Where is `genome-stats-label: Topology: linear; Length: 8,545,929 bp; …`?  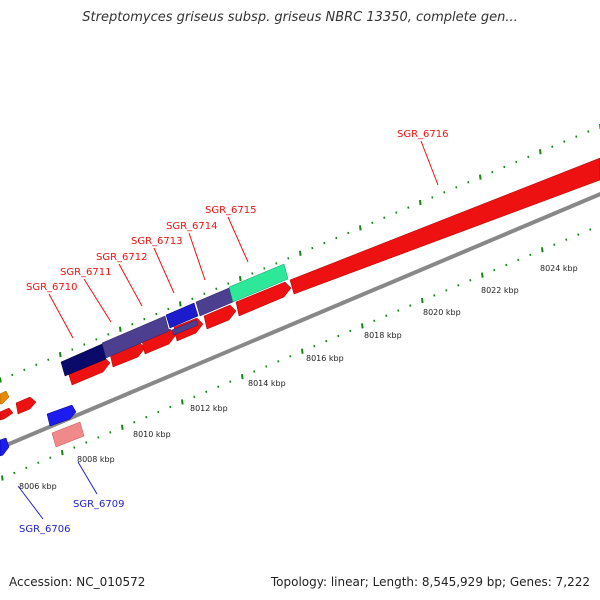
genome-stats-label: Topology: linear; Length: 8,545,929 bp; … is located at coordinates (430, 582).